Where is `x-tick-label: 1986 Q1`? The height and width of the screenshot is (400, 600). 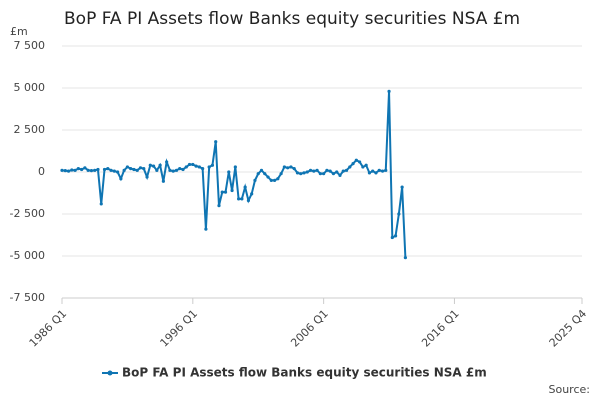 x-tick-label: 1986 Q1 is located at coordinates (48, 328).